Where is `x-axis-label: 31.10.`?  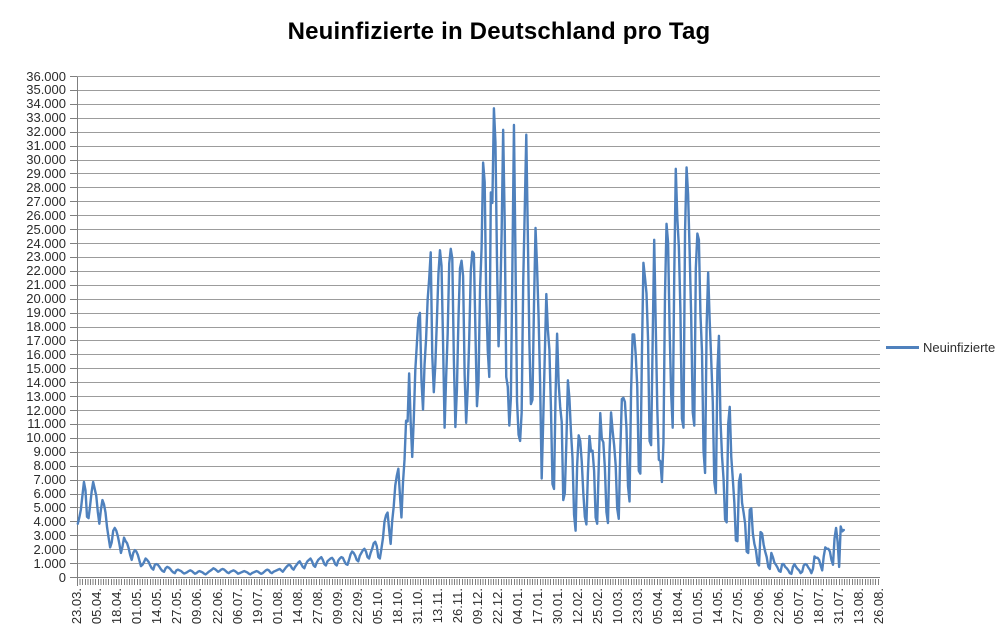 x-axis-label: 31.10. is located at coordinates (417, 606).